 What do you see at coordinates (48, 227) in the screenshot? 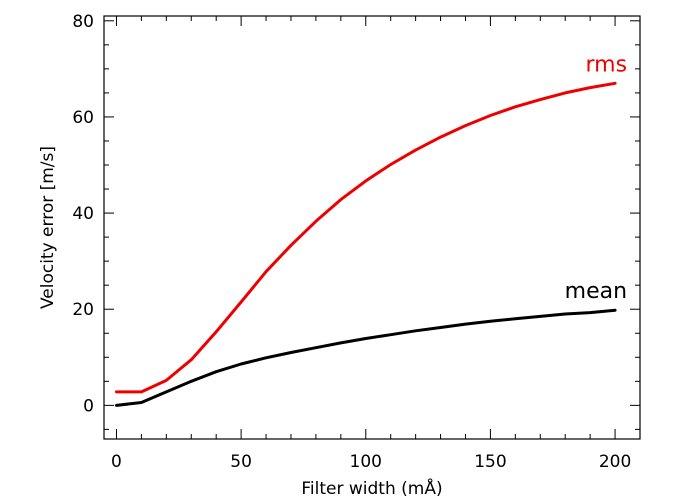
I see `y-axis-title: Velocity error [m/s]` at bounding box center [48, 227].